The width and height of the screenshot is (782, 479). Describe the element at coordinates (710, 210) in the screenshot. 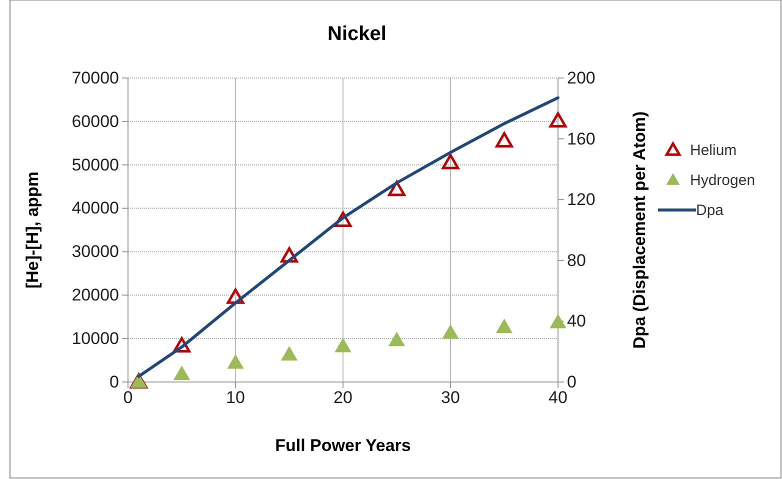

I see `legend-label: Dpa` at that location.